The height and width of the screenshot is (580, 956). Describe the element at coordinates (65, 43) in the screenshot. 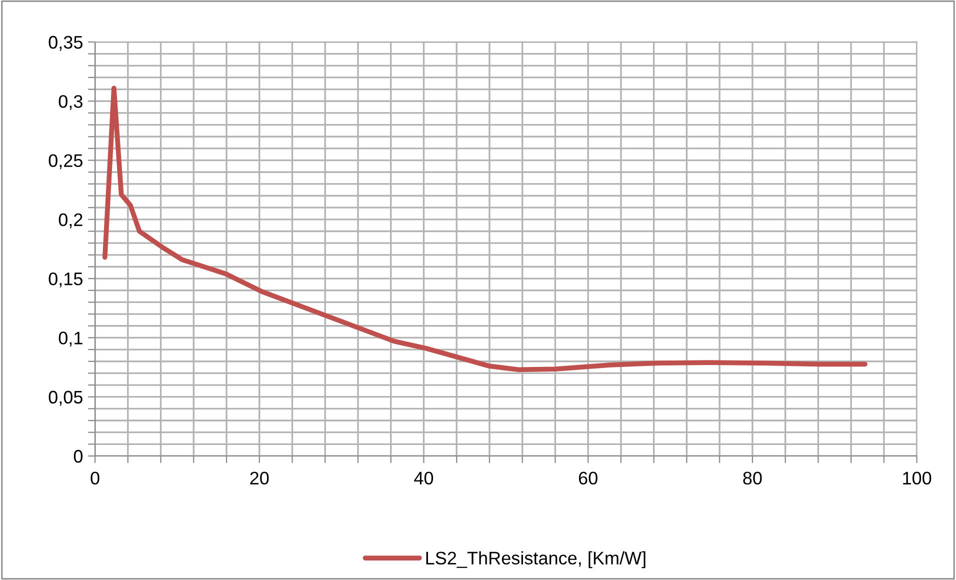

I see `y-tick-label: 0,35` at that location.